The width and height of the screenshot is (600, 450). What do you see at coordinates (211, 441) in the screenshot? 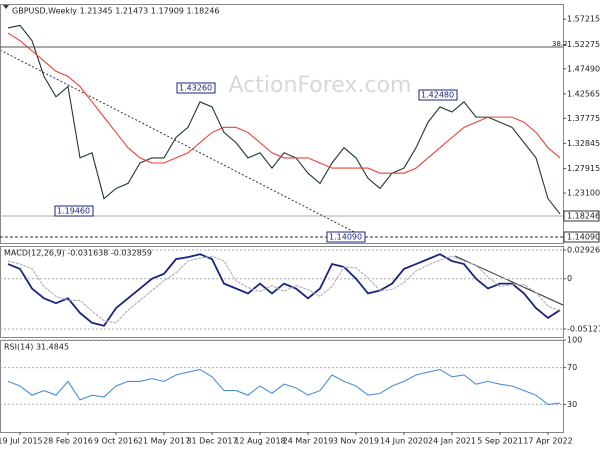
I see `x-tick-label: 31 Dec 2017` at bounding box center [211, 441].